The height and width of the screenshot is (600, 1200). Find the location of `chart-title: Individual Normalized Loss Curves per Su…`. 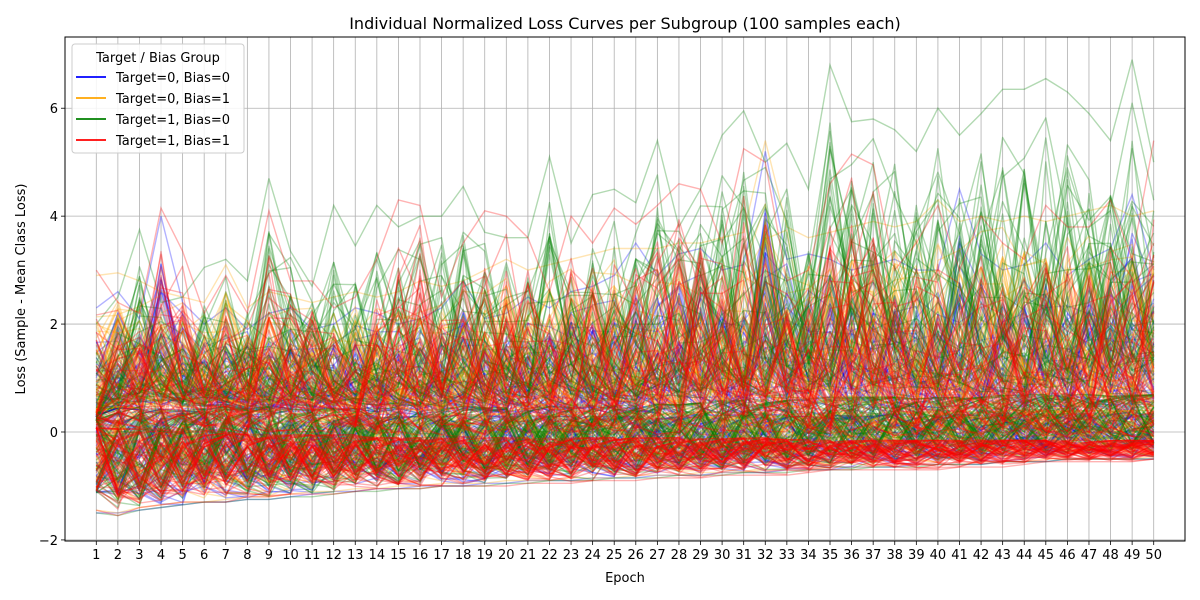

chart-title: Individual Normalized Loss Curves per Su… is located at coordinates (625, 23).